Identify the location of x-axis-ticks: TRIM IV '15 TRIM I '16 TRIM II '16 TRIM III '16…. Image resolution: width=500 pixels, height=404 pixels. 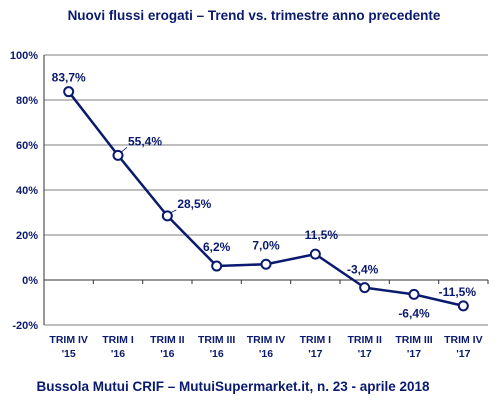
(265, 347).